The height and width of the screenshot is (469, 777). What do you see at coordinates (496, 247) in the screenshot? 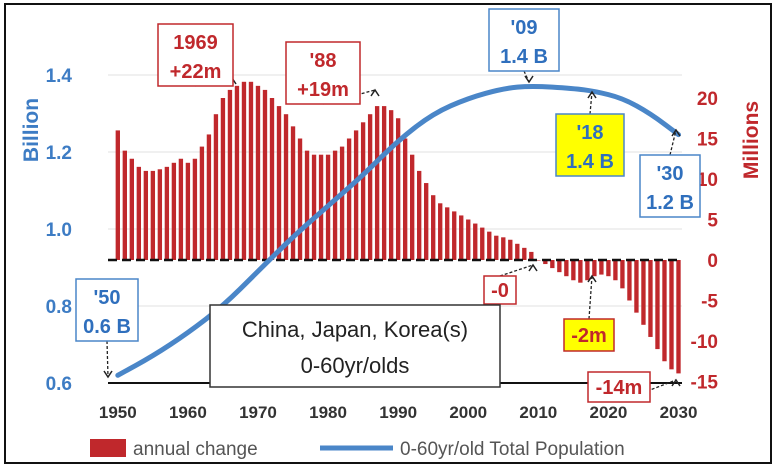
I see `bar-2004` at bounding box center [496, 247].